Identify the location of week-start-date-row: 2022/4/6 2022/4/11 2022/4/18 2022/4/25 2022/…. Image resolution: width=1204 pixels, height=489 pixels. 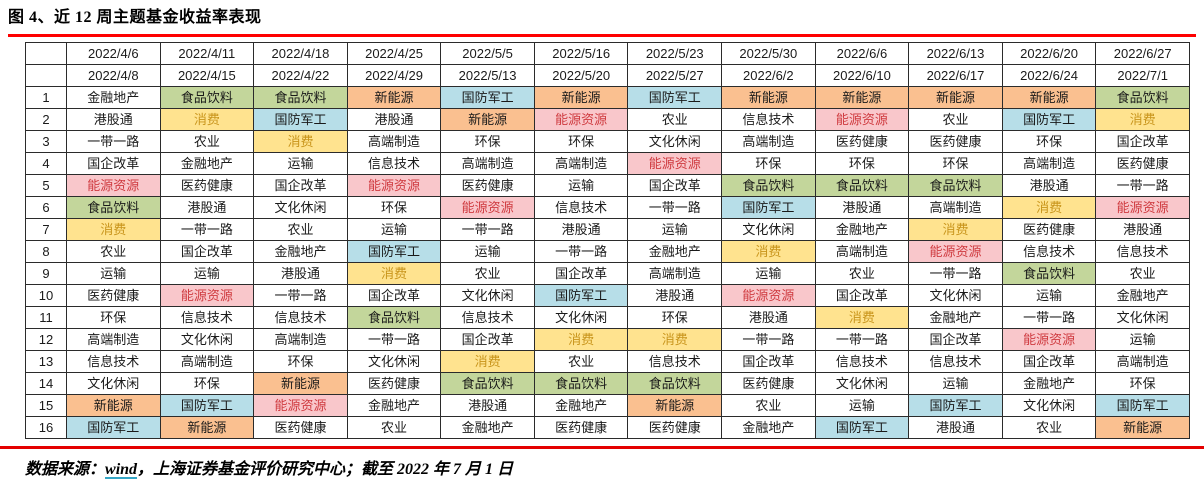
(607, 53).